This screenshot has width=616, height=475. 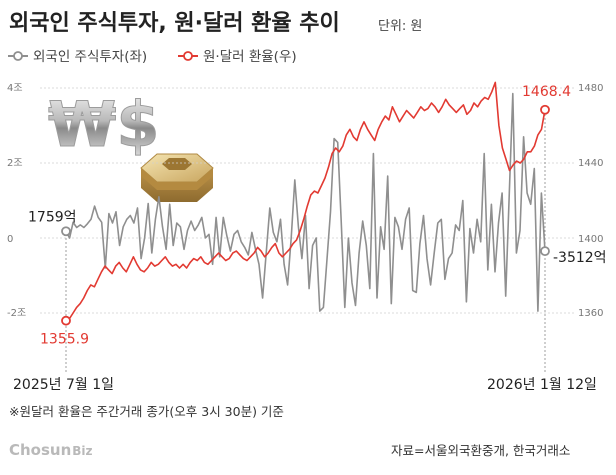 What do you see at coordinates (15, 88) in the screenshot?
I see `left-tick-4: 4조` at bounding box center [15, 88].